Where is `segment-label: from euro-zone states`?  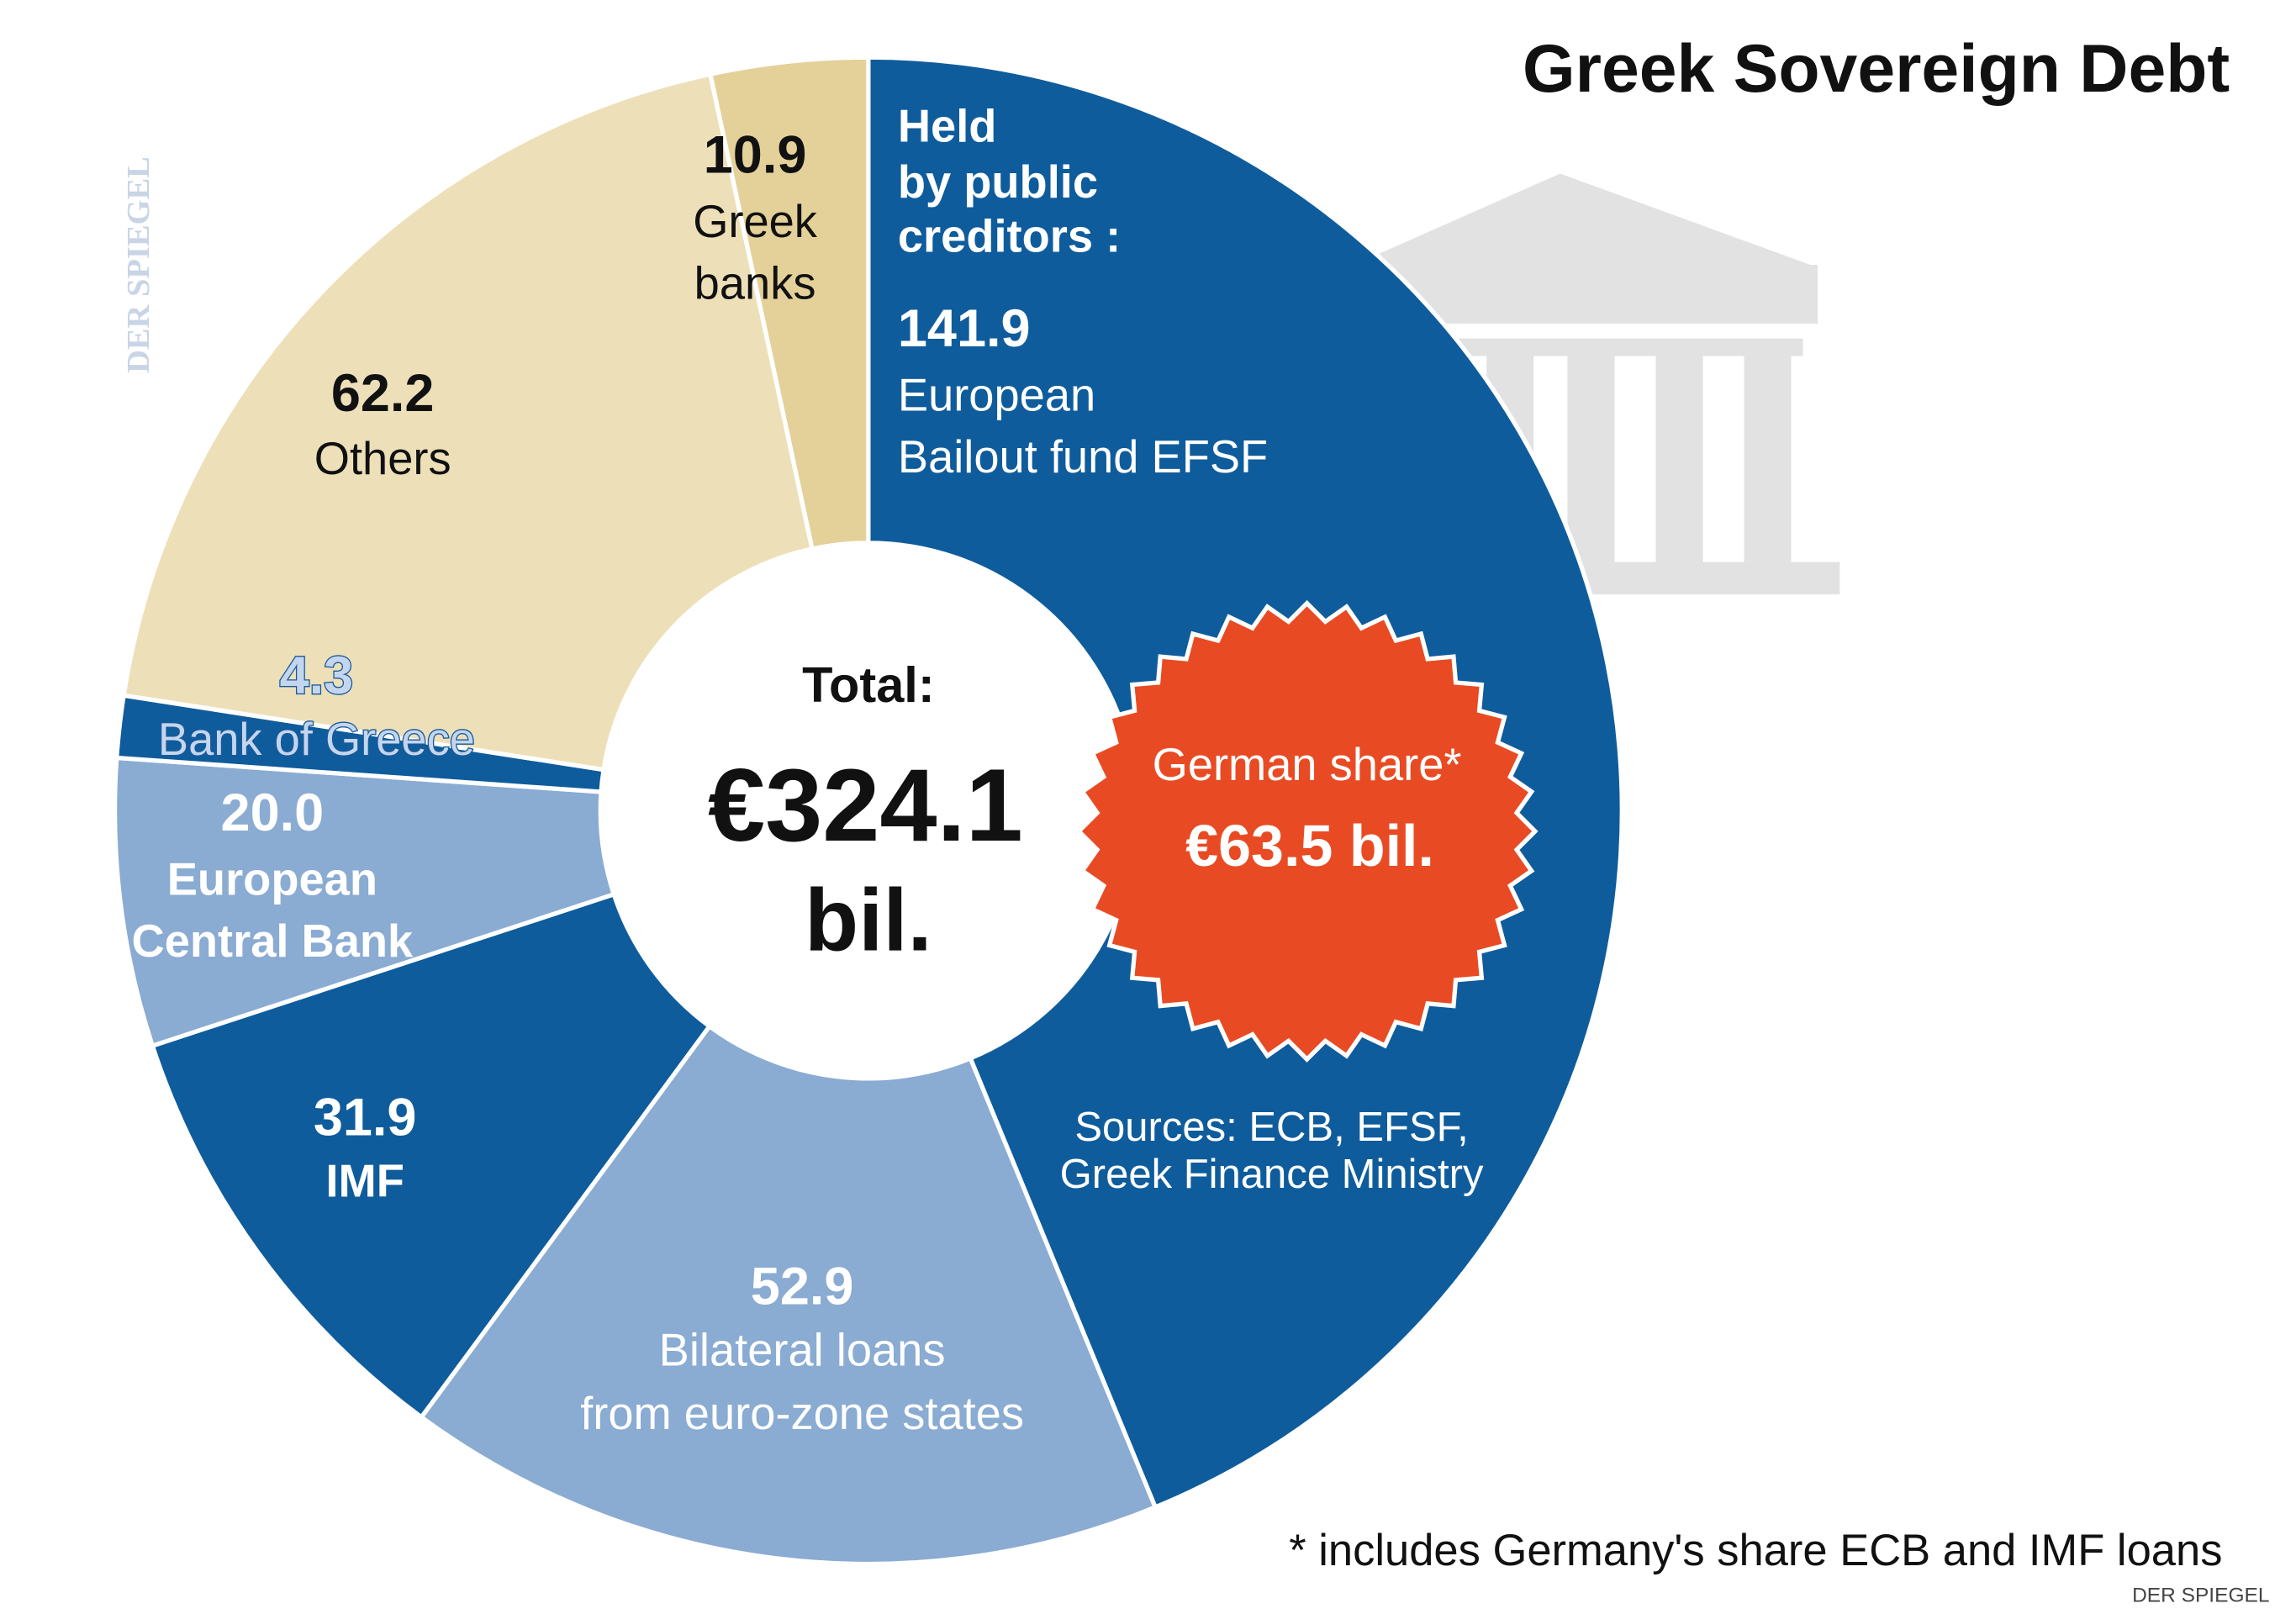
segment-label: from euro-zone states is located at coordinates (802, 1414).